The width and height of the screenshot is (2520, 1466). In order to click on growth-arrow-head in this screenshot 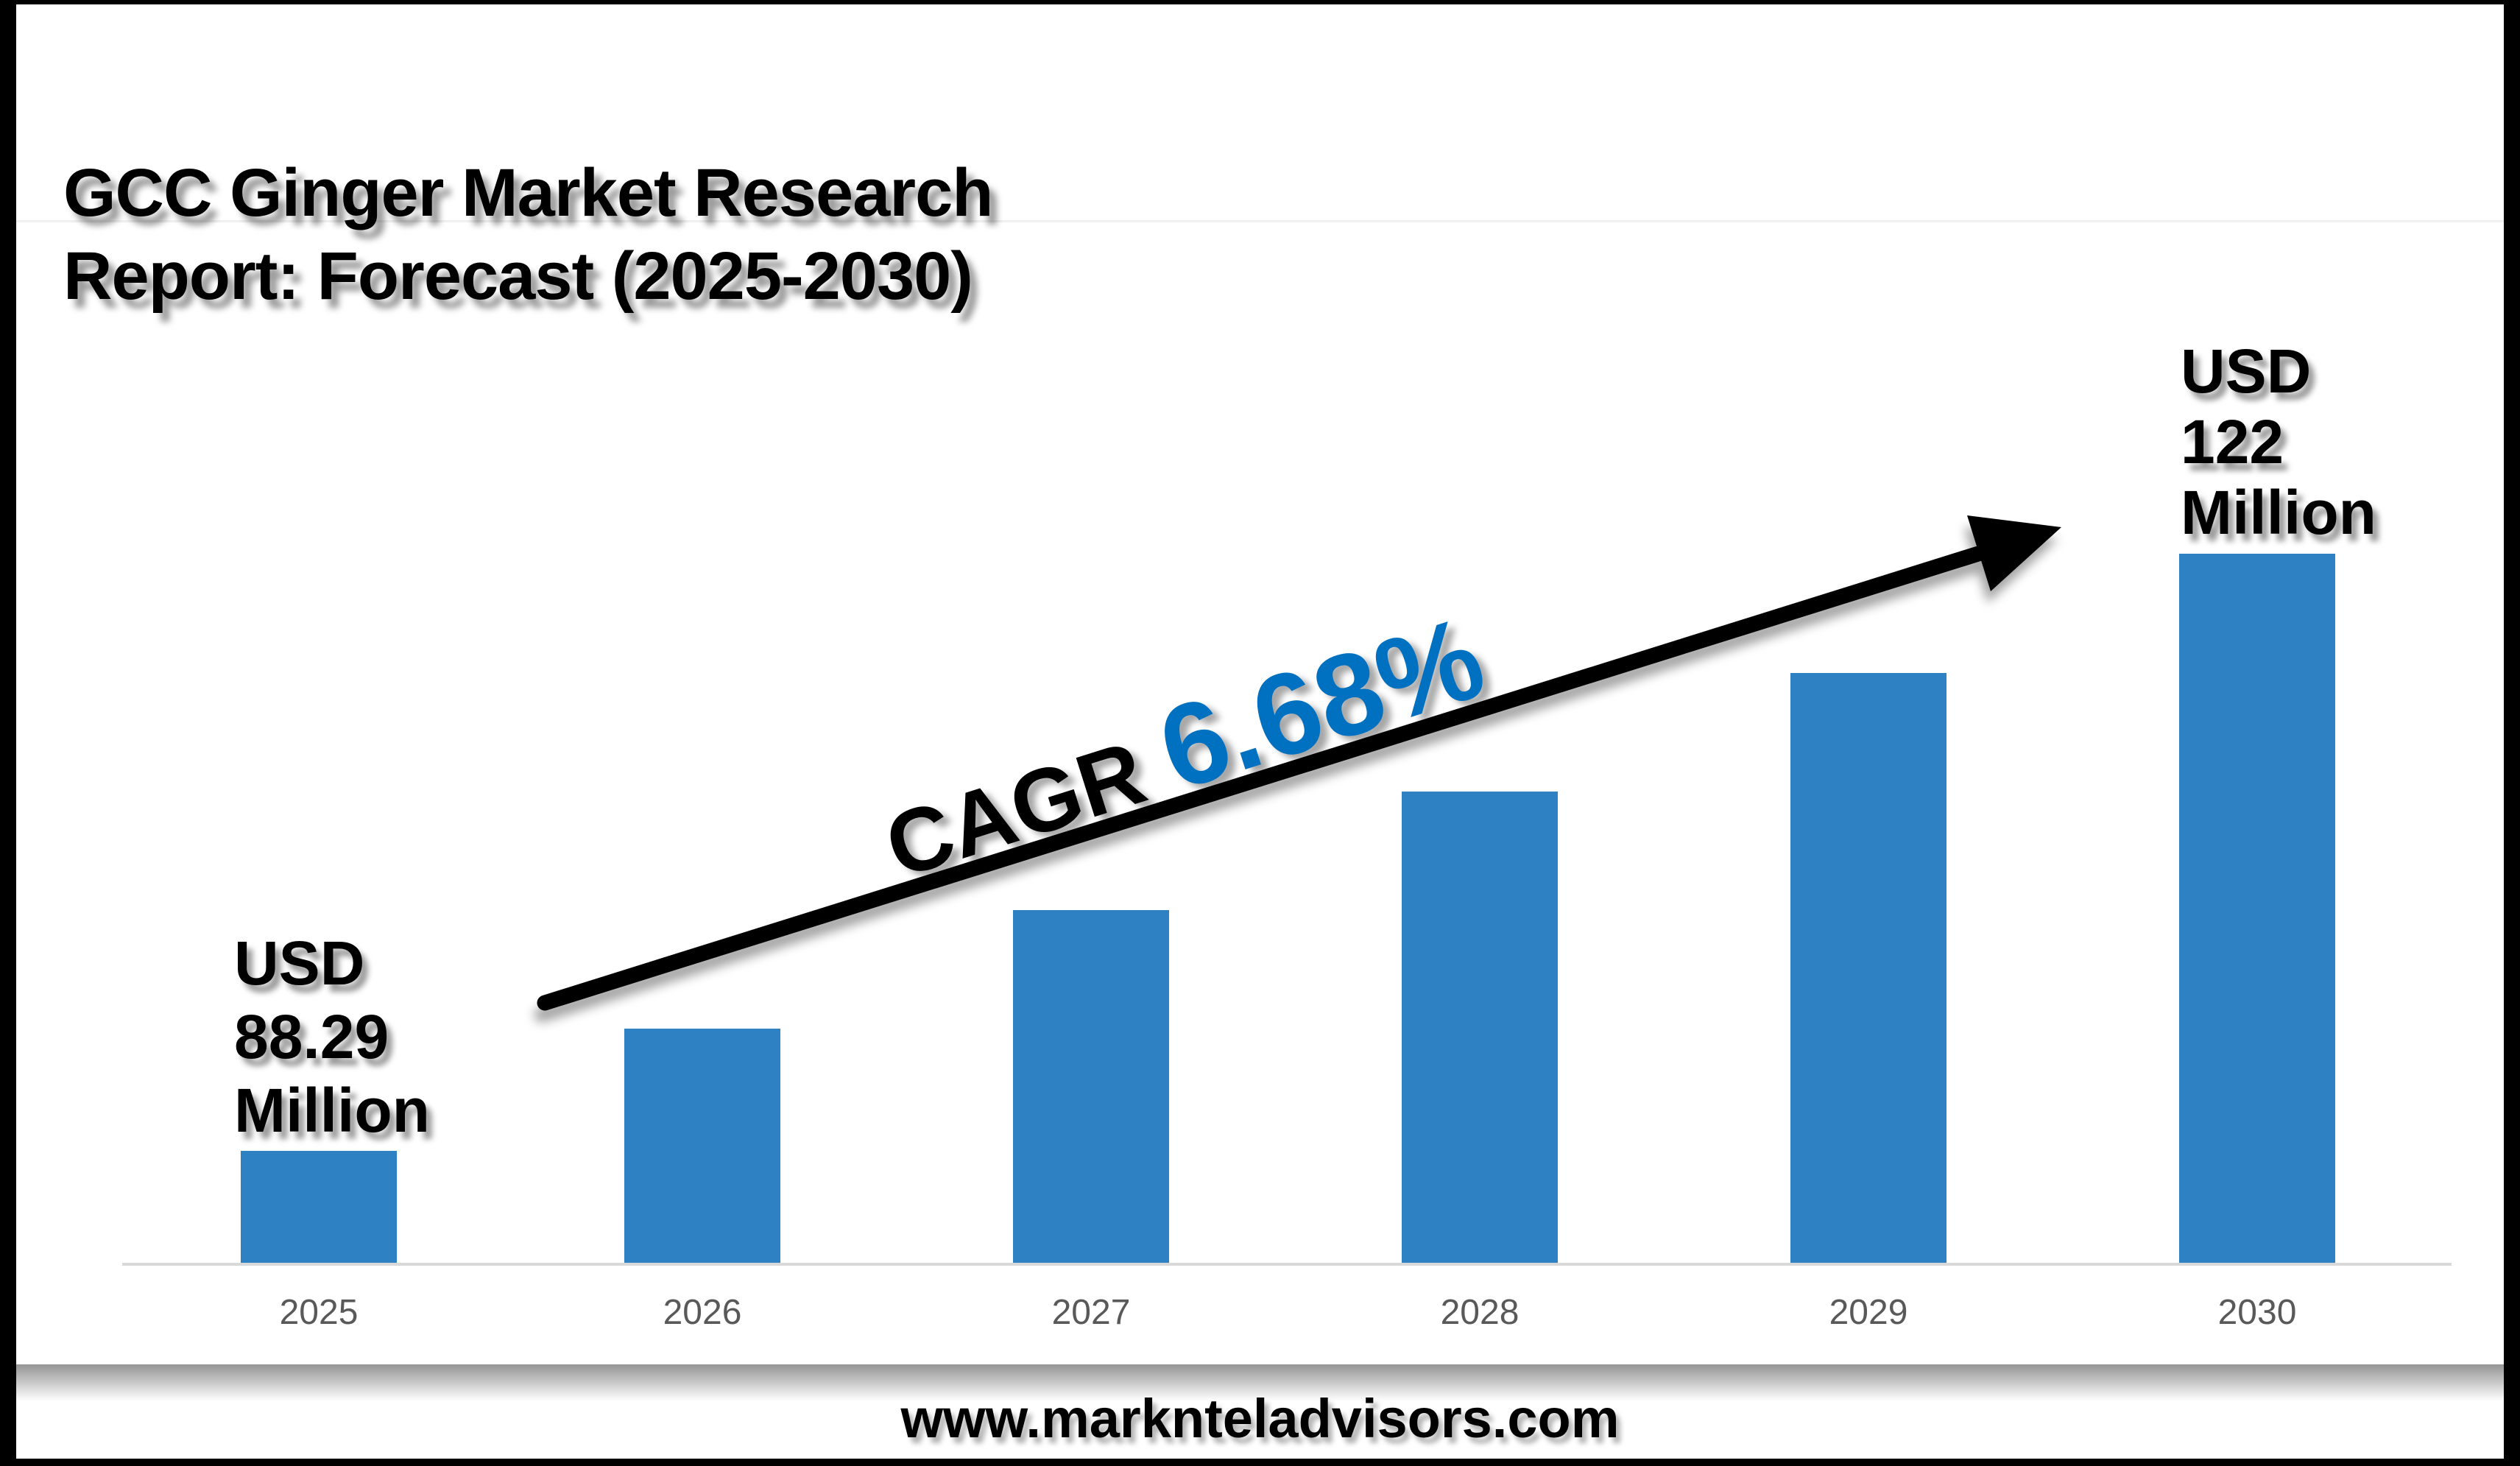, I will do `click(2014, 553)`.